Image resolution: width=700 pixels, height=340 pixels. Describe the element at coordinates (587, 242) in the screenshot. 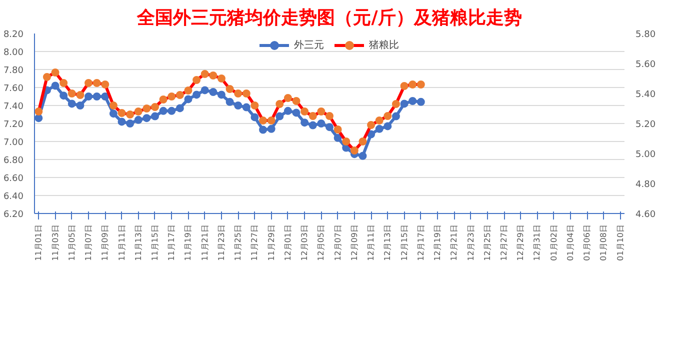

I see `x-tick-label: 01月06日` at that location.